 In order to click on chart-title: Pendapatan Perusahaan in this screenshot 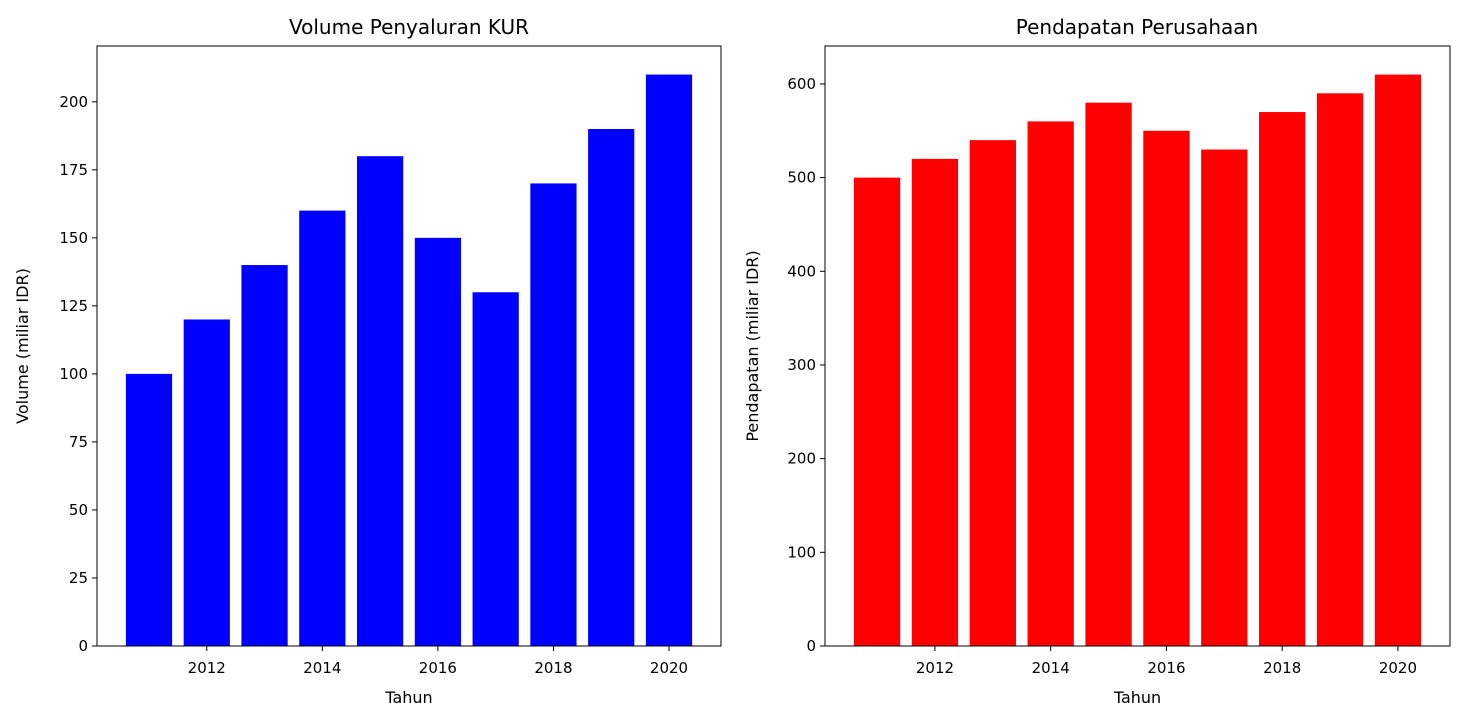, I will do `click(1137, 27)`.